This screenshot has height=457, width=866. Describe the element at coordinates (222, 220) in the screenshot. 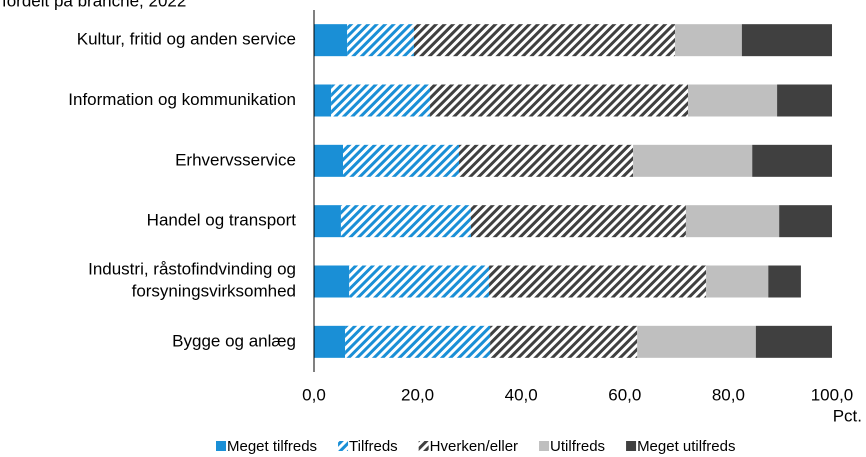

I see `y-tick-label: Handel og transport` at that location.